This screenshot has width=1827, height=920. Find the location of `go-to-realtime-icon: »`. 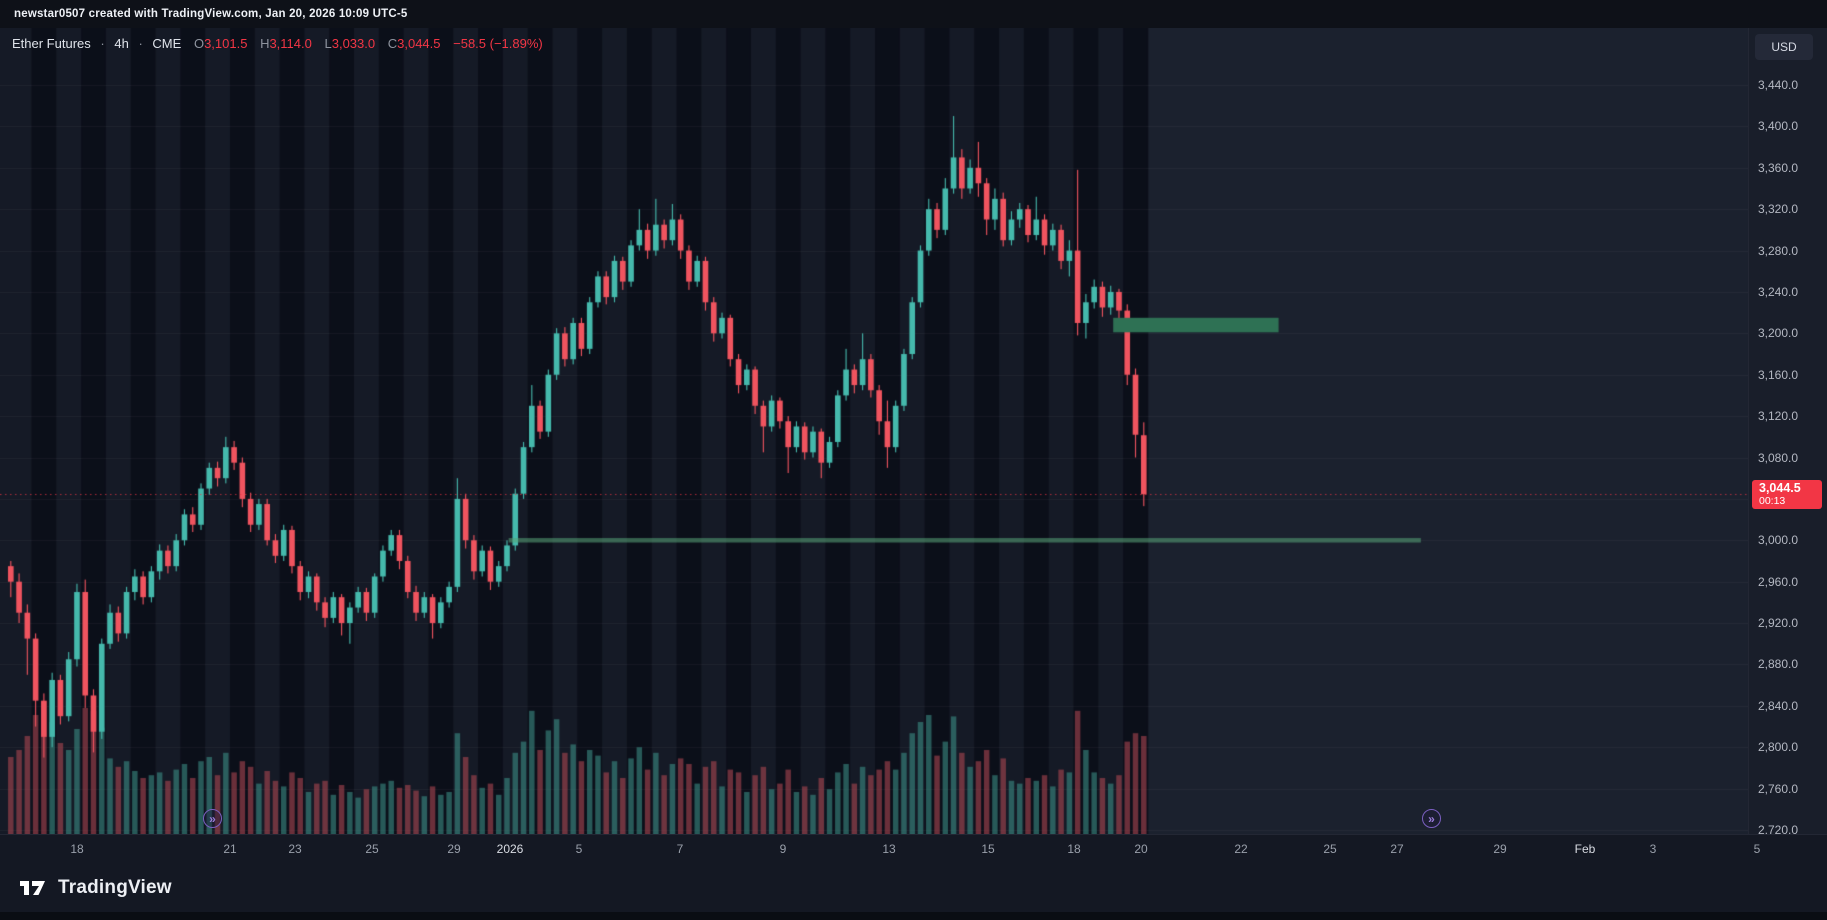

go-to-realtime-icon: » is located at coordinates (1431, 818).